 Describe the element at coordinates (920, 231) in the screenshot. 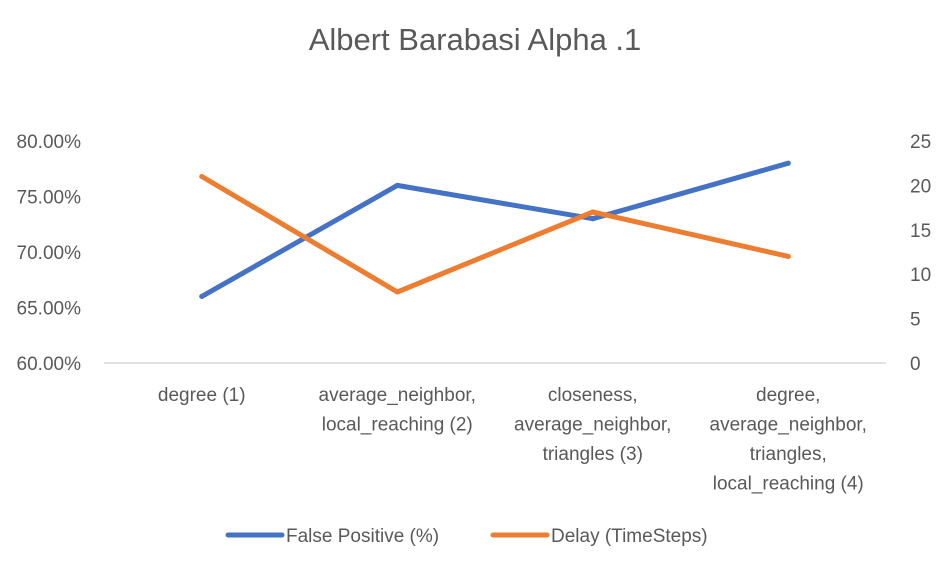

I see `right-tick-label: 15` at that location.